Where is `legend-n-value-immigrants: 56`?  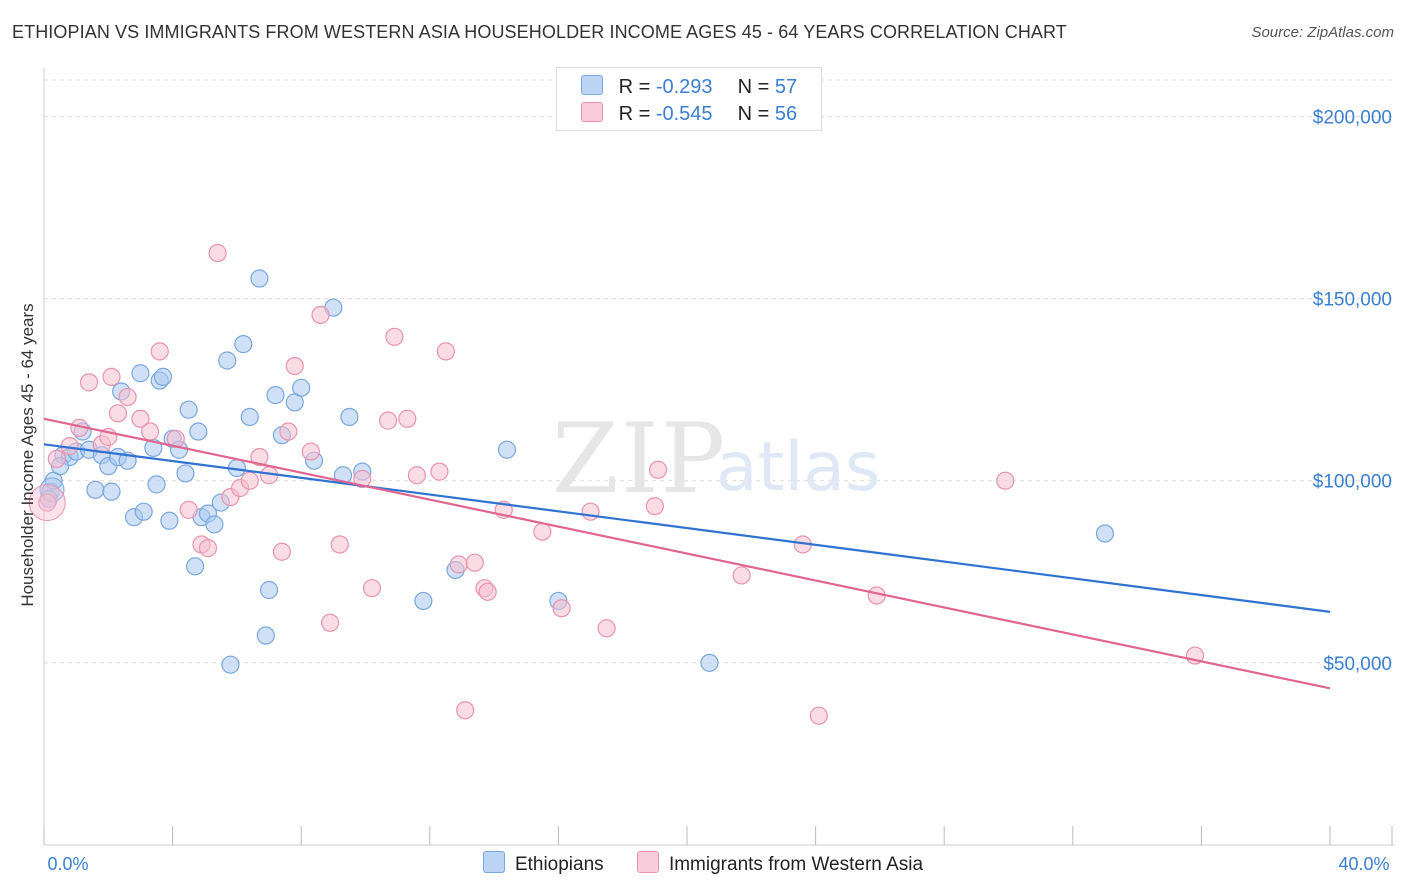 legend-n-value-immigrants: 56 is located at coordinates (786, 114).